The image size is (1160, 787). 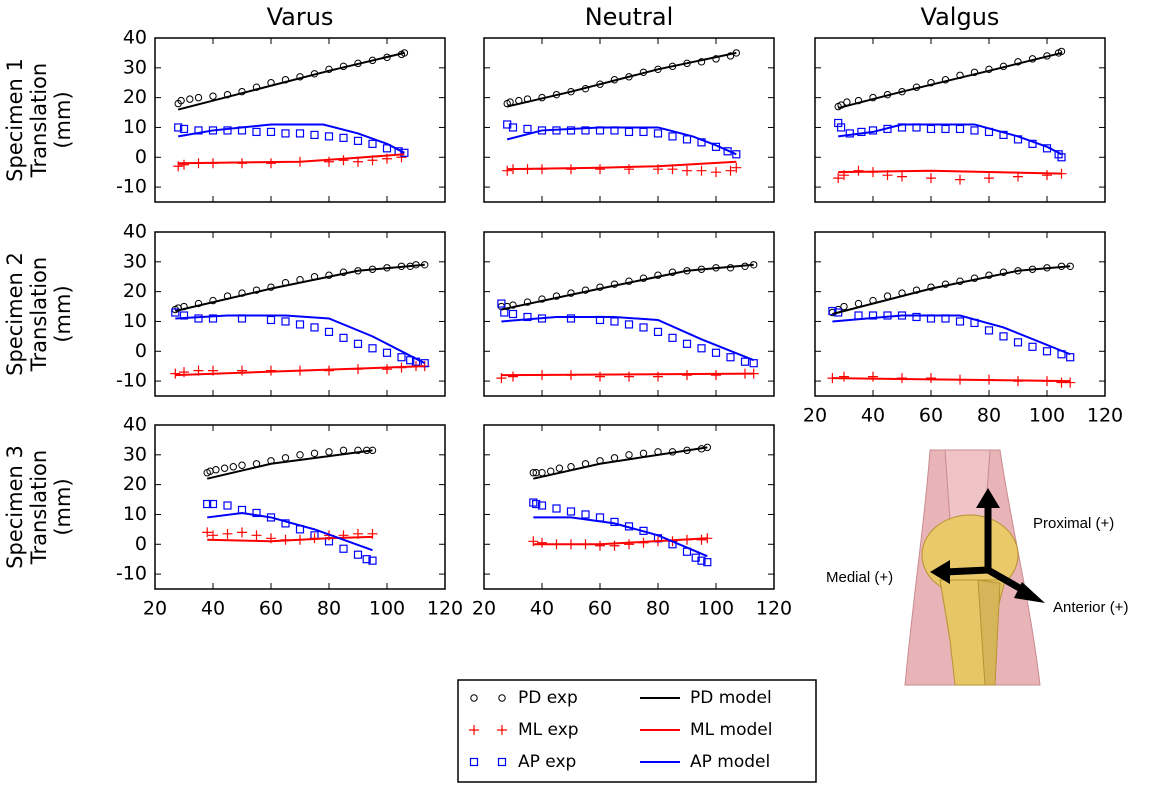 What do you see at coordinates (1073, 523) in the screenshot?
I see `proximal-label: Proximal (+)` at bounding box center [1073, 523].